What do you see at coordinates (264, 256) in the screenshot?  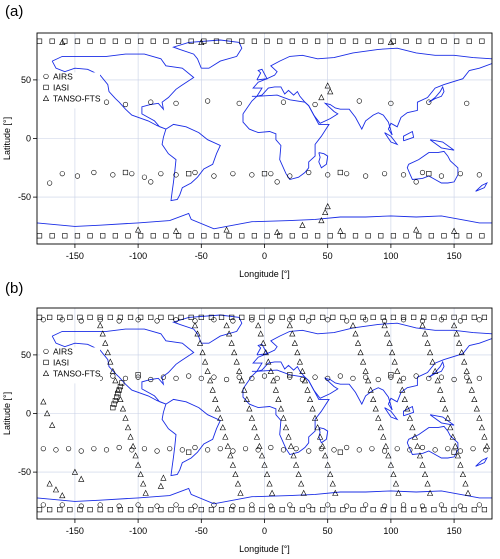 I see `x-tick-label: 0` at bounding box center [264, 256].